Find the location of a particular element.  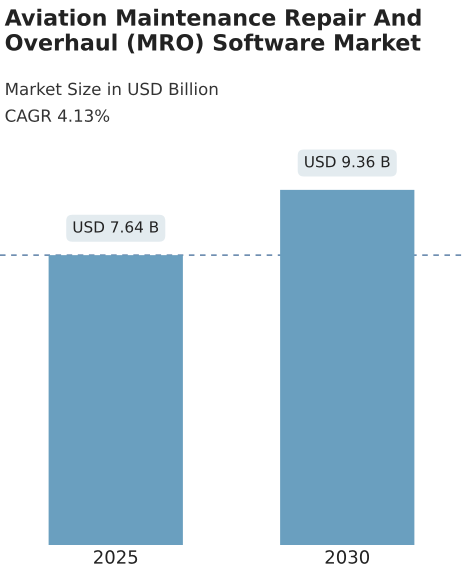

data-label: USD 7.64 B is located at coordinates (116, 227).